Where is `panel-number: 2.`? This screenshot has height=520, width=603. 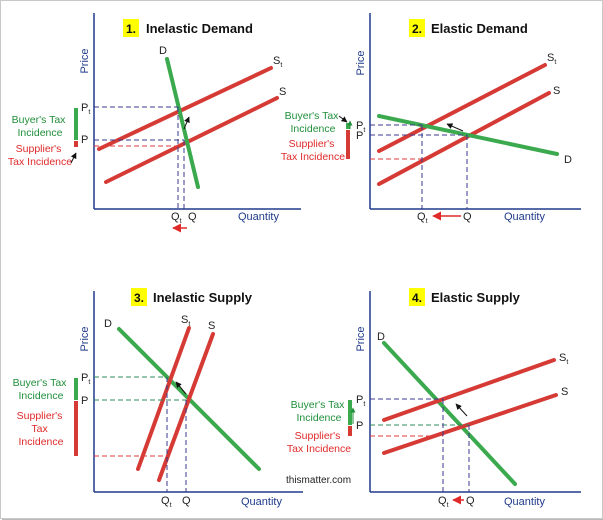 panel-number: 2. is located at coordinates (417, 29).